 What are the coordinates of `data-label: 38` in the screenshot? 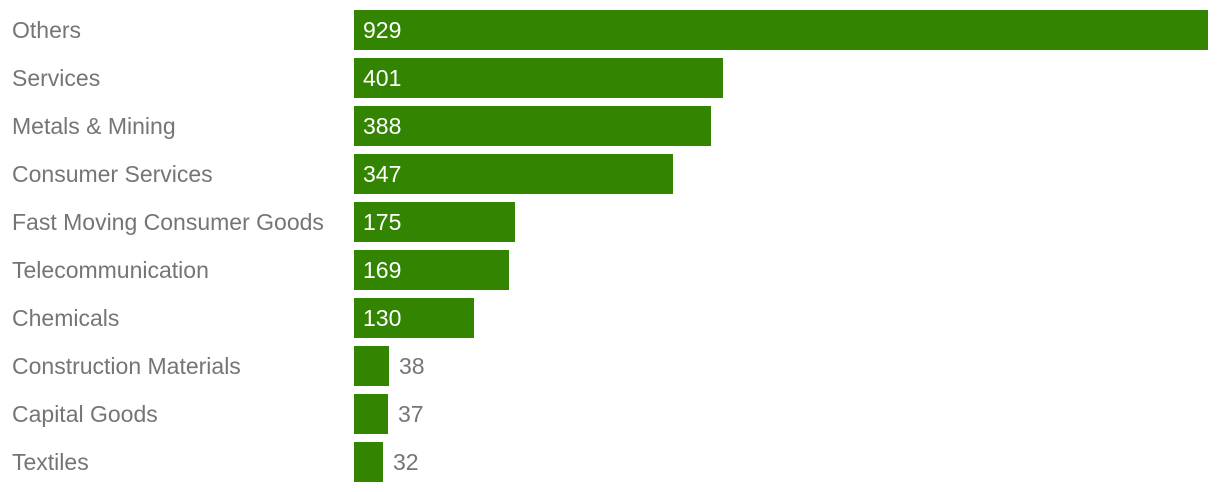 It's located at (412, 366).